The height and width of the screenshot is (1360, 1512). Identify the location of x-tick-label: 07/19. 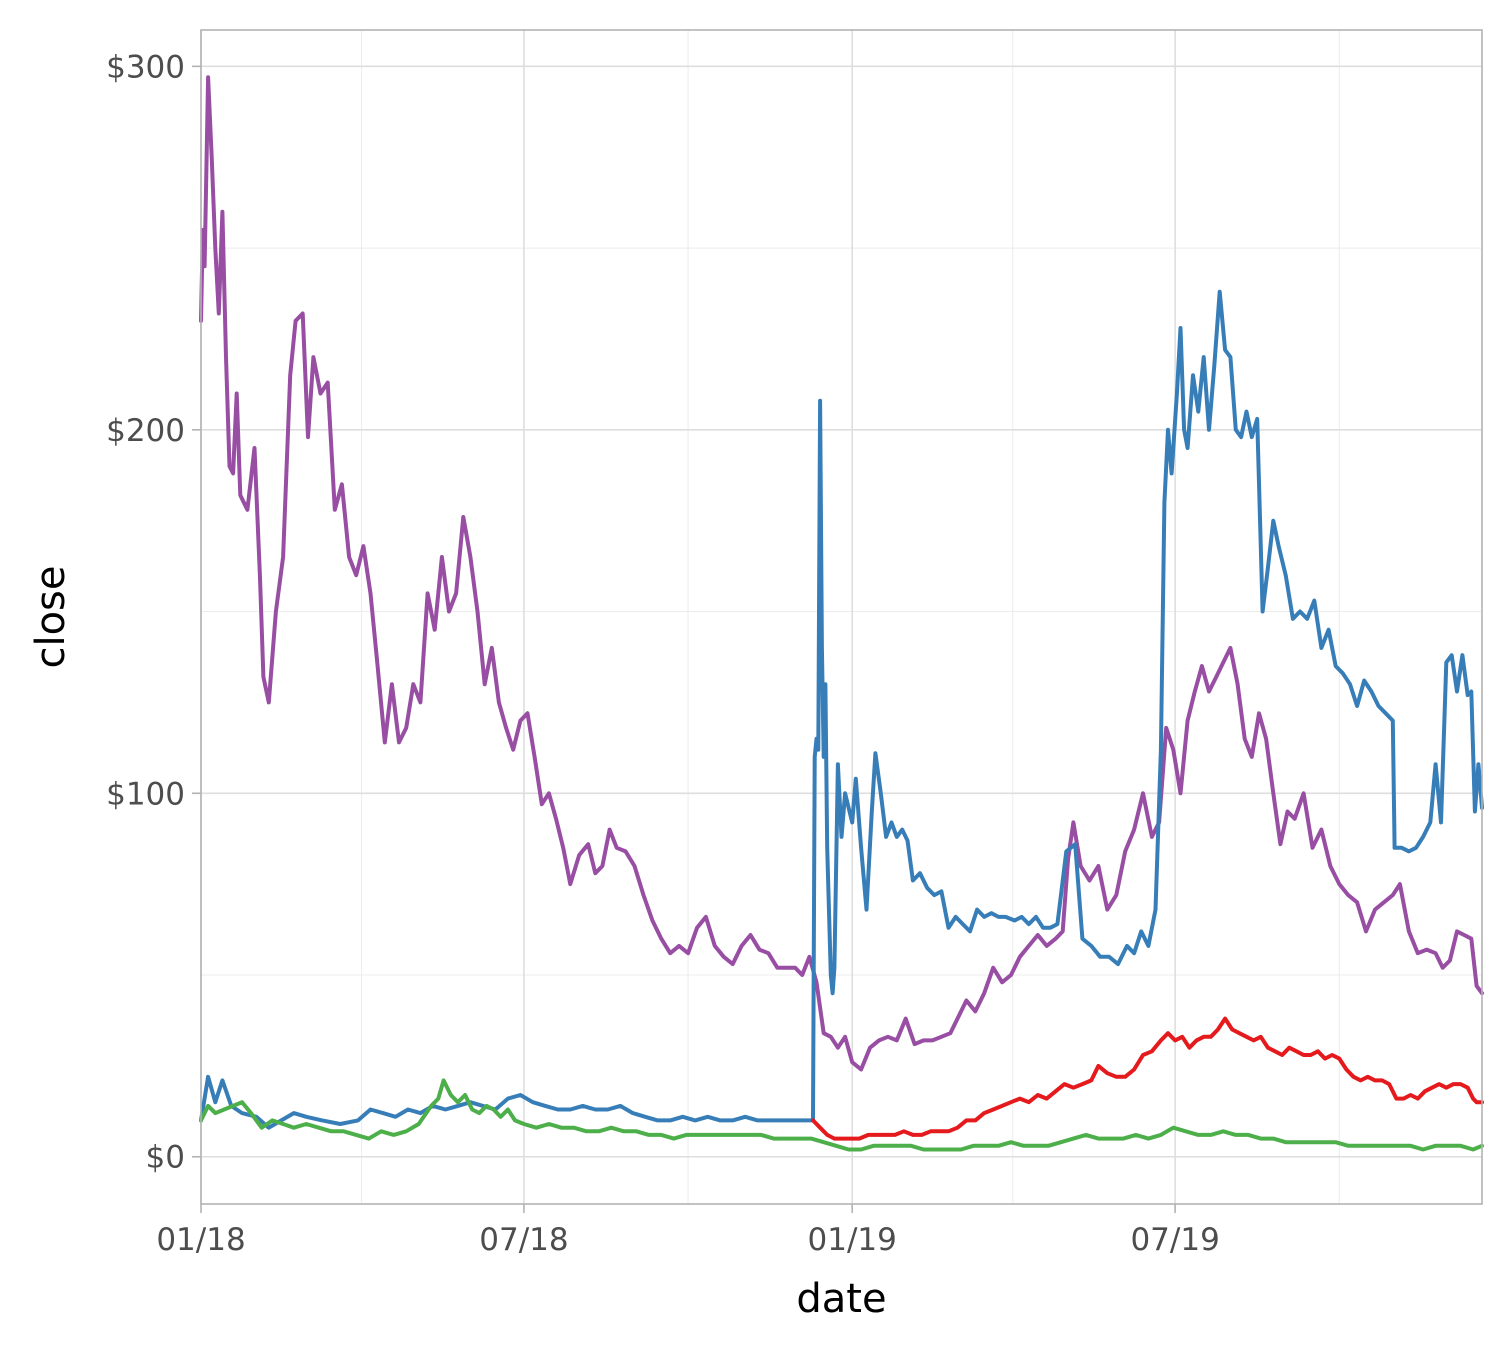
(1174, 1240).